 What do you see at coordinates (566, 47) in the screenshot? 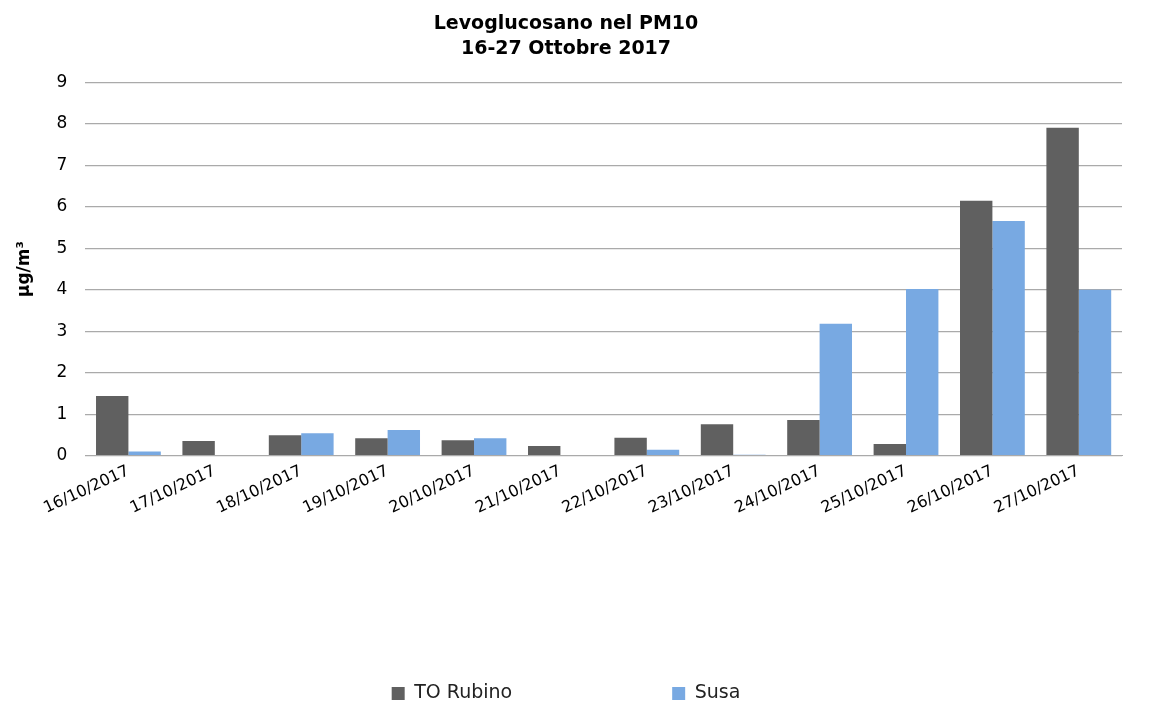
I see `chart-subtitle: 16-27 Ottobre 2017` at bounding box center [566, 47].